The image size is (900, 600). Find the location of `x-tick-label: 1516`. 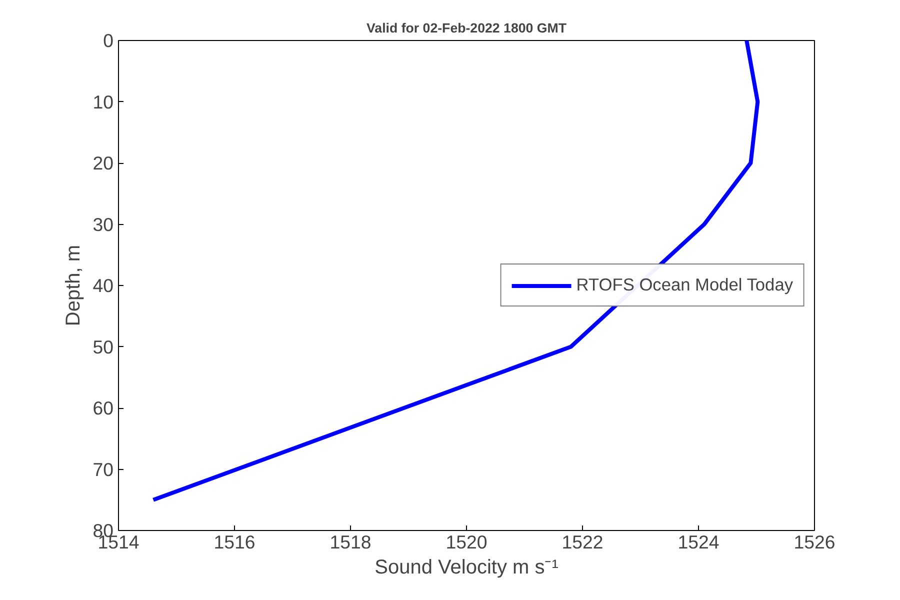

x-tick-label: 1516 is located at coordinates (235, 542).